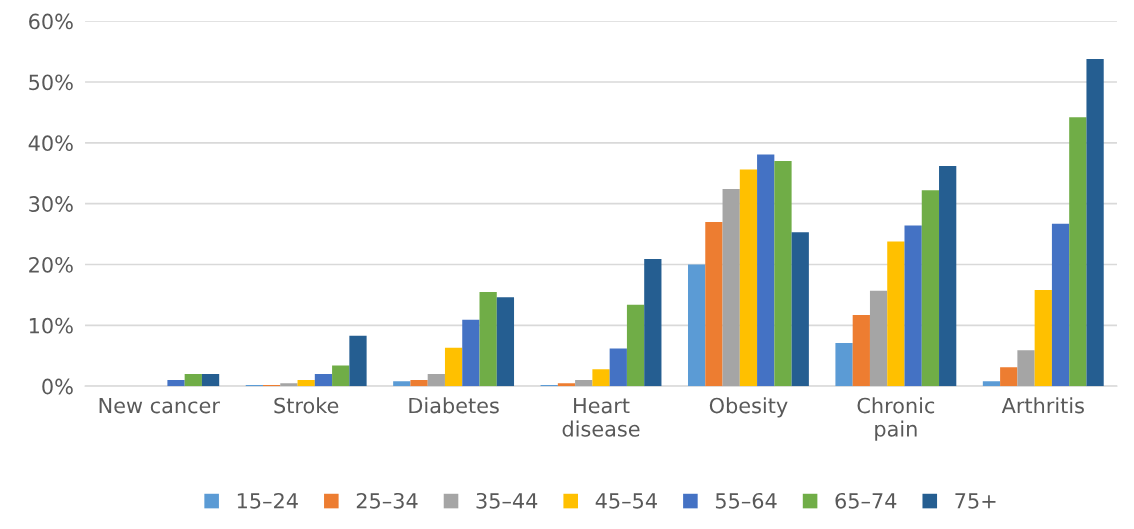  What do you see at coordinates (50, 143) in the screenshot?
I see `y-tick-label: 40%` at bounding box center [50, 143].